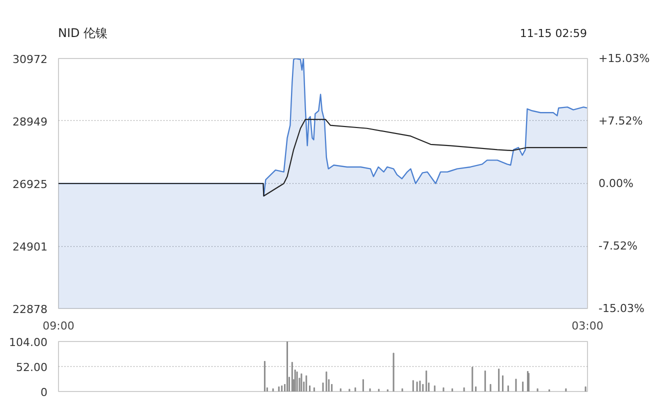  I want to click on y2-tick-label: +7.52%, so click(620, 121).